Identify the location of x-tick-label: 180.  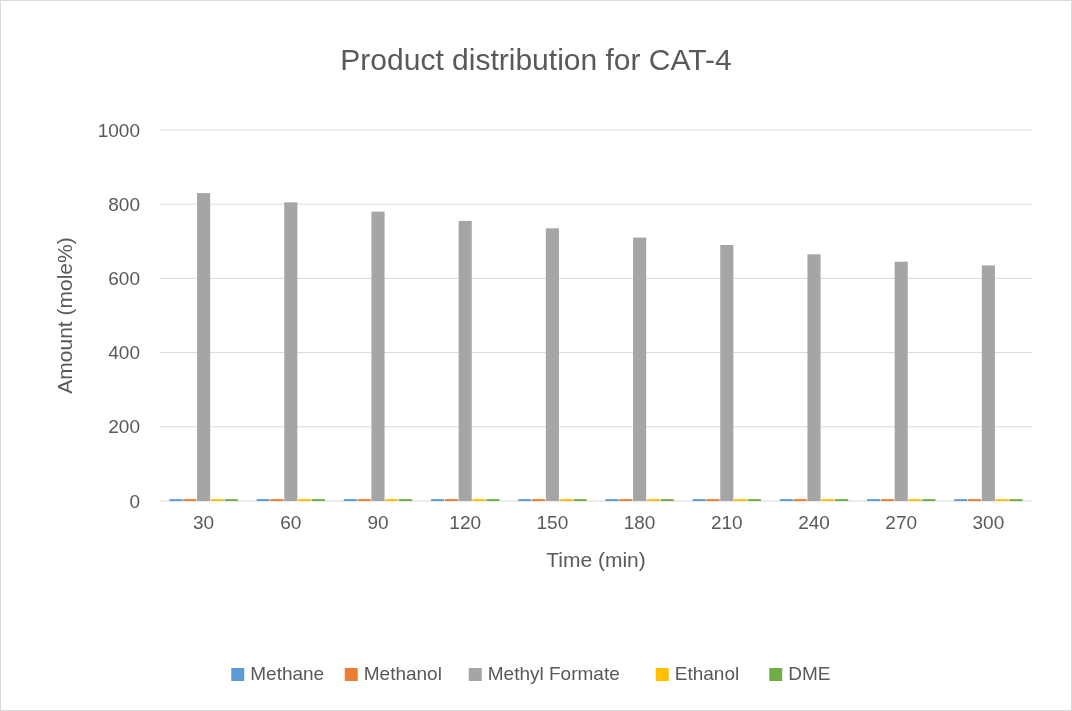
(639, 522).